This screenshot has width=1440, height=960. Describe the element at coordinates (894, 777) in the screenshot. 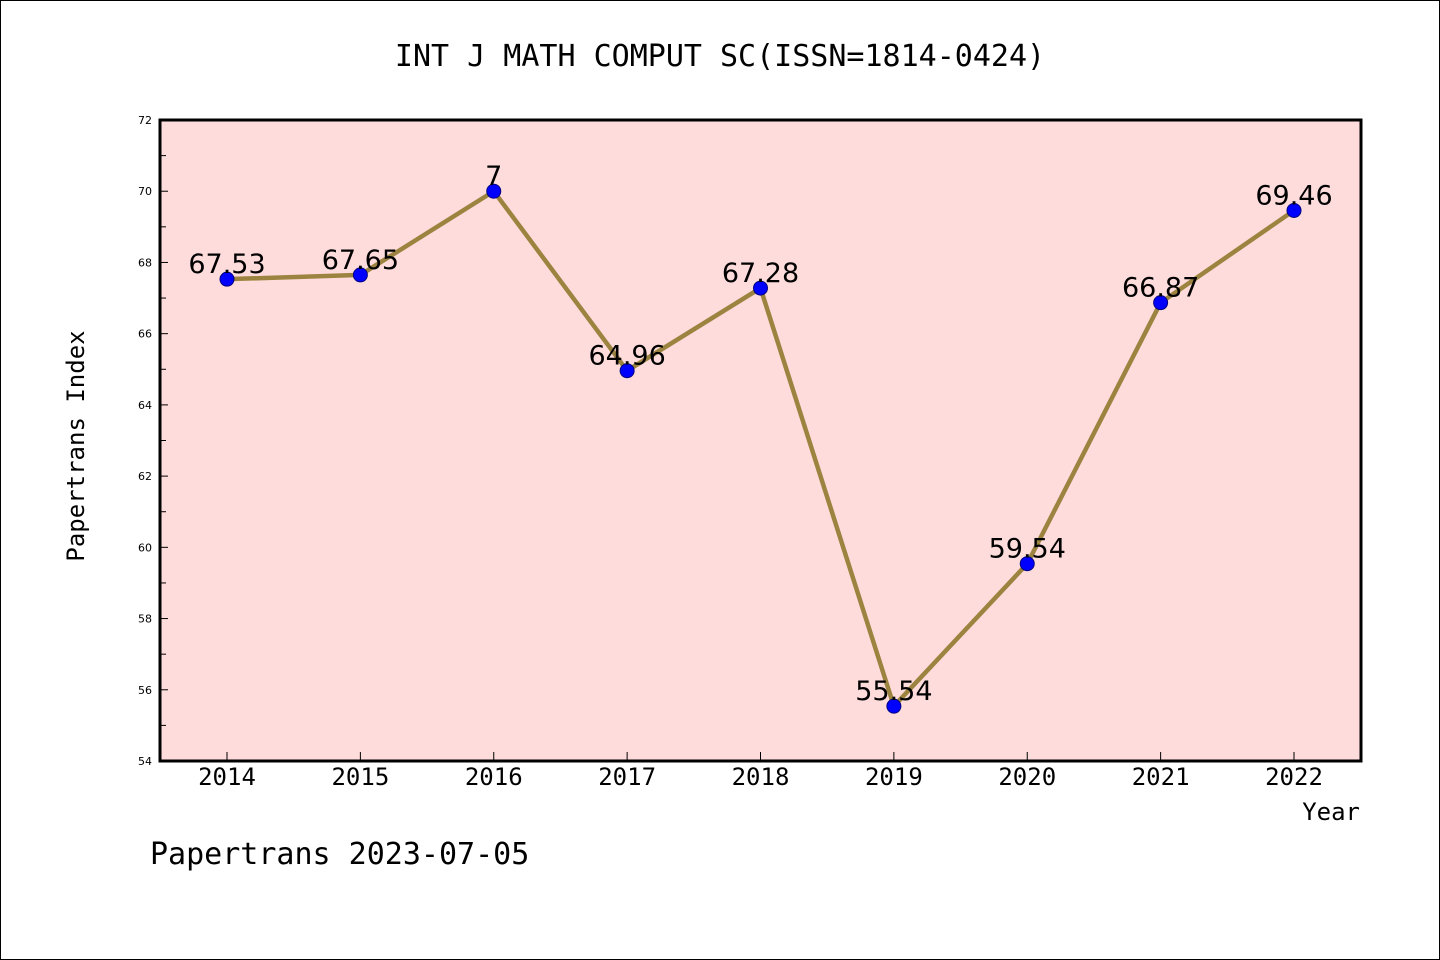

I see `x-tick-label: 2019` at that location.